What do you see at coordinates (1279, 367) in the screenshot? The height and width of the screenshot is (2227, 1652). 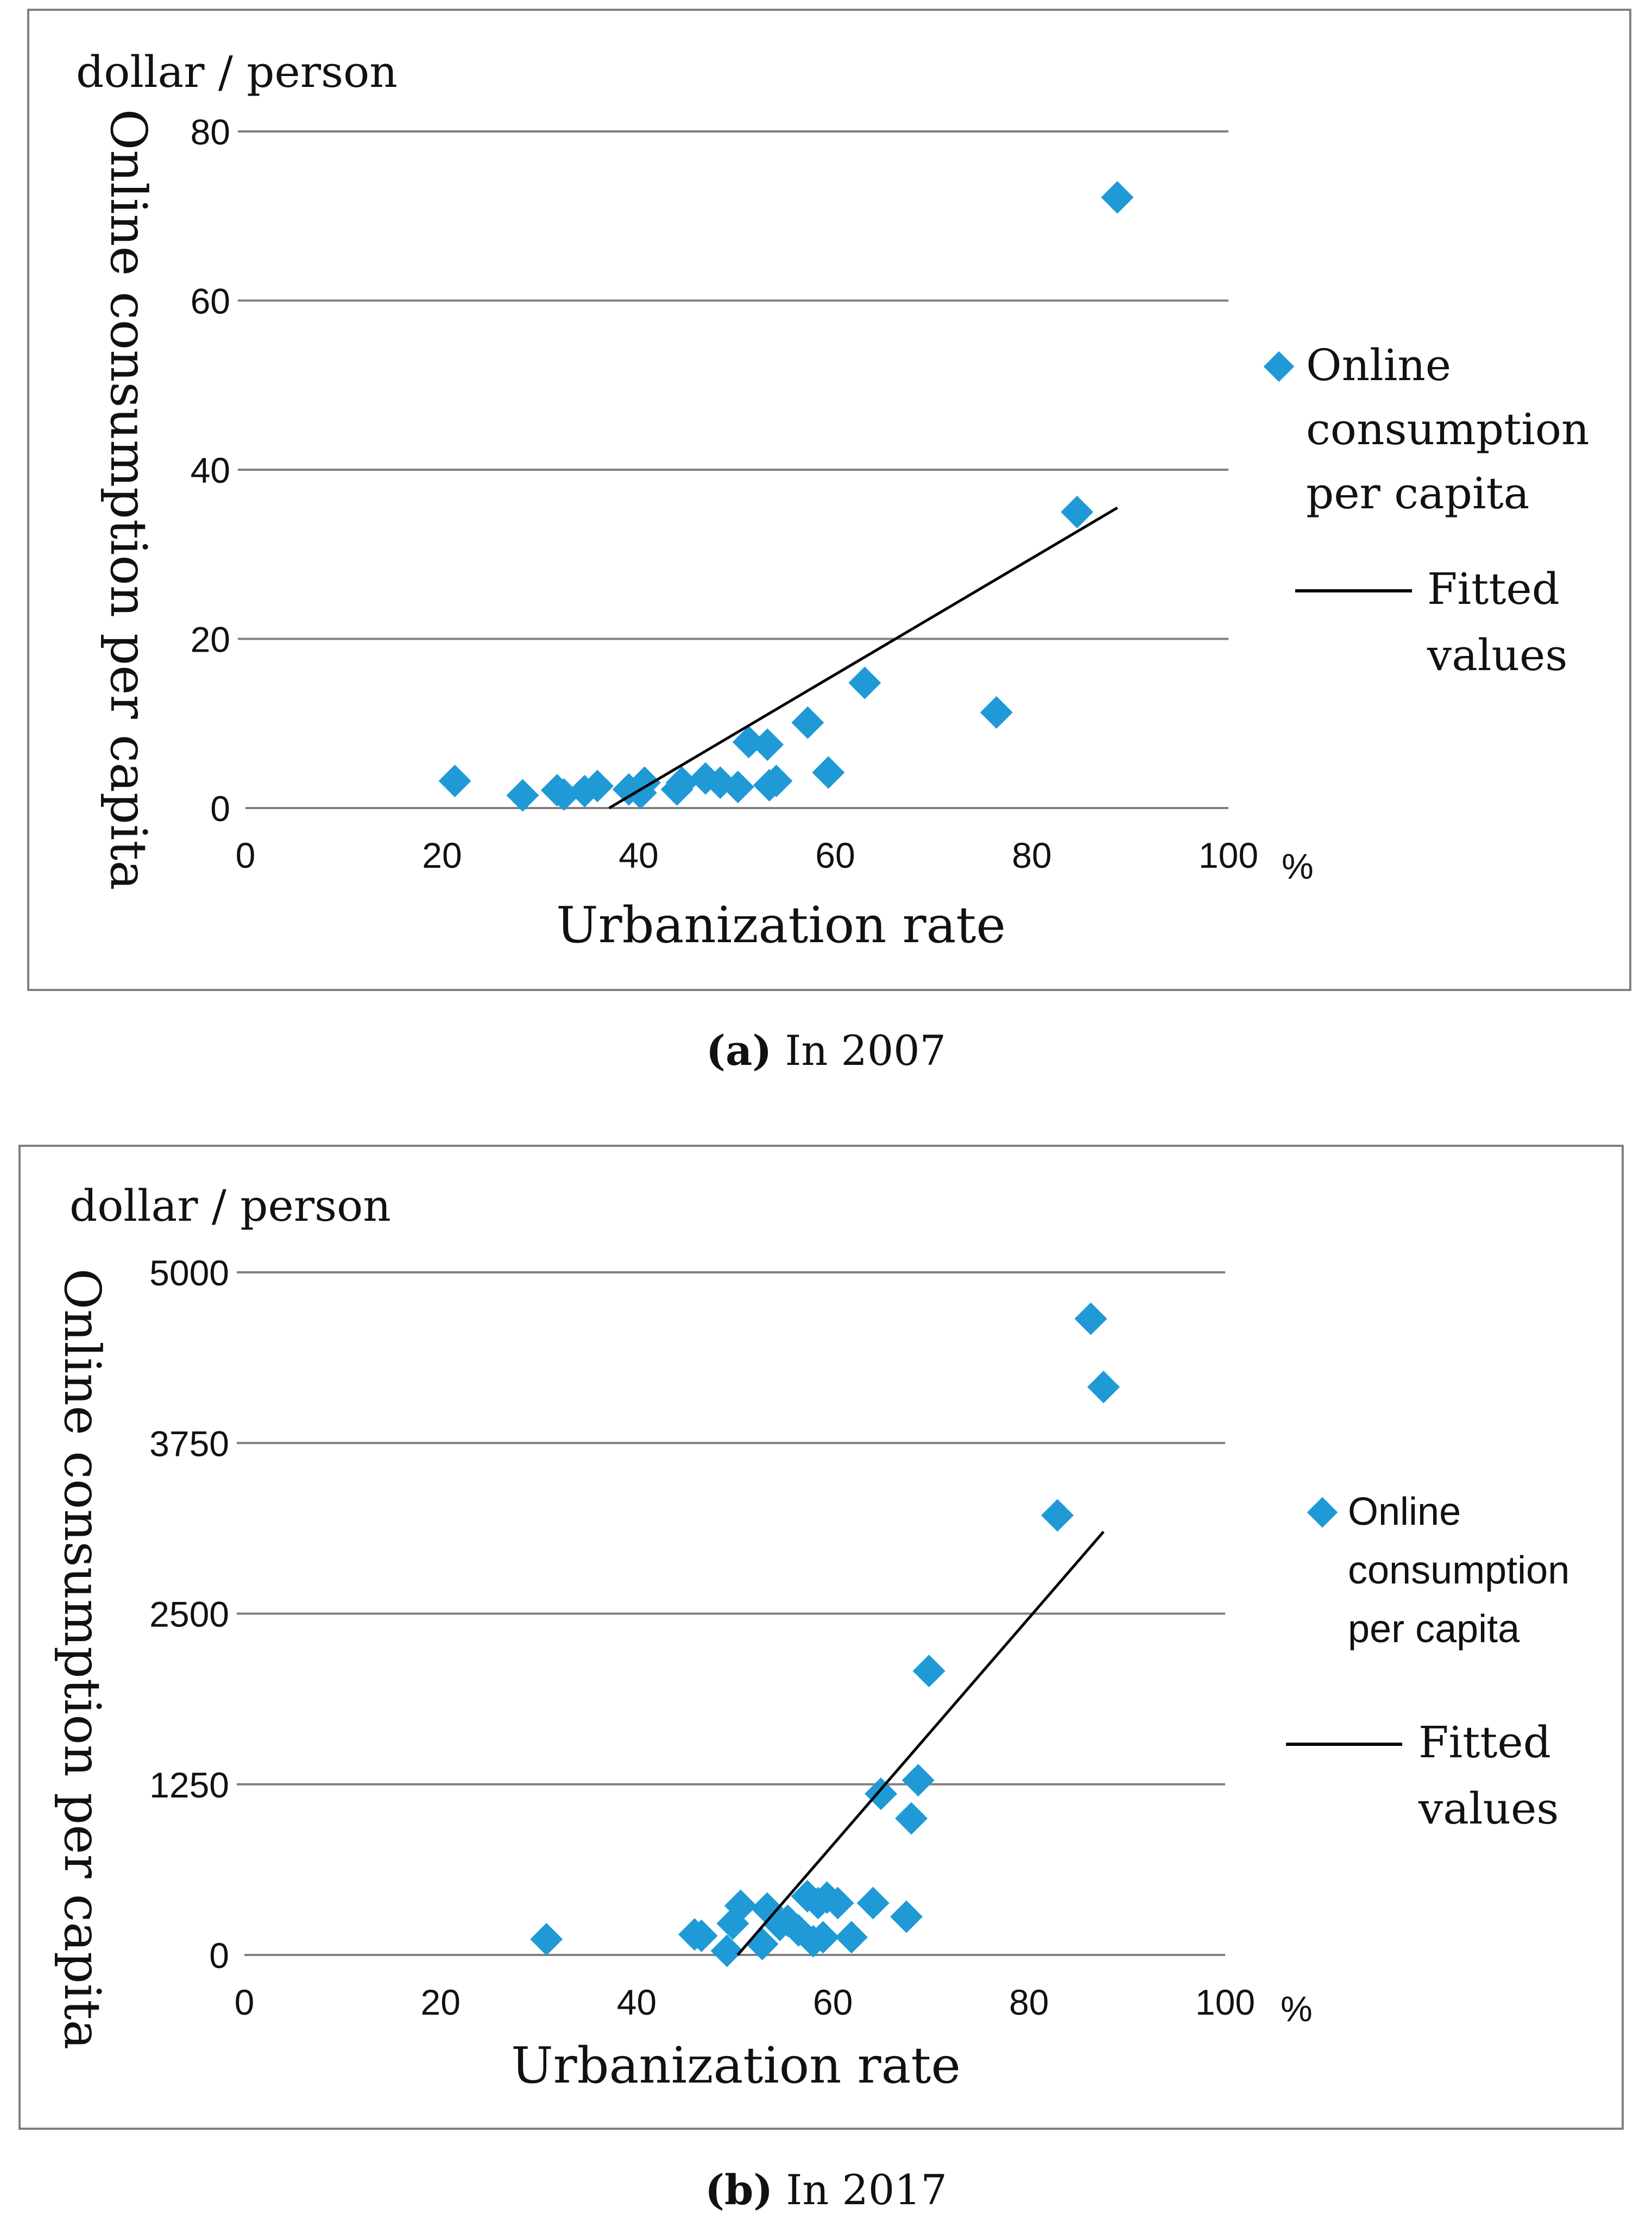 I see `chart-a-legend-diamond-icon` at bounding box center [1279, 367].